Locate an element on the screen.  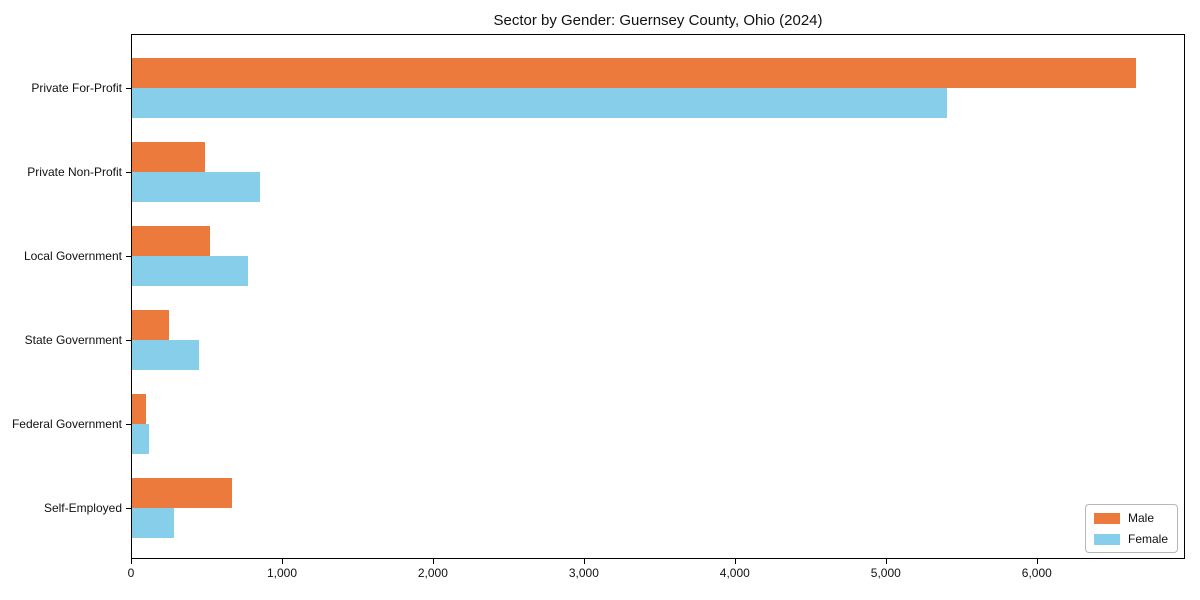
legend: Male Female is located at coordinates (1131, 528).